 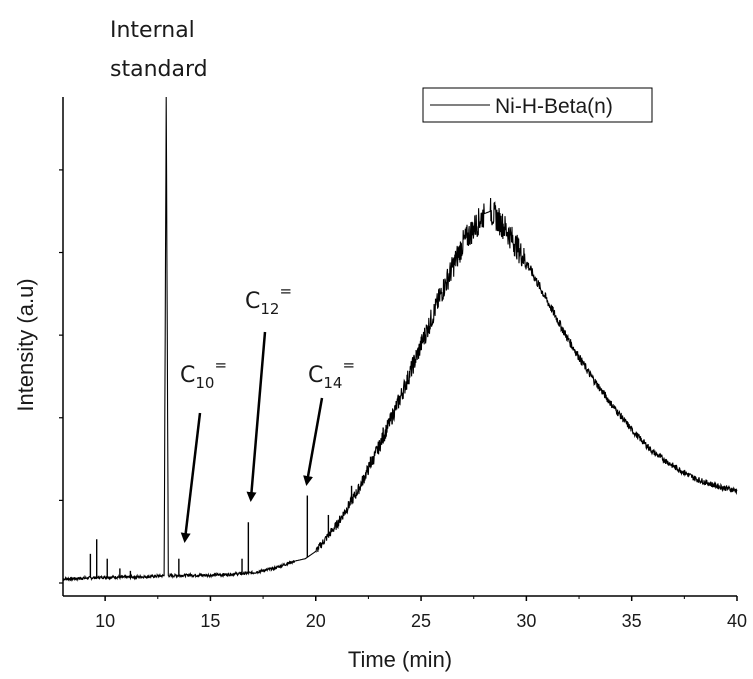 I want to click on x-axis-ticks: 10 15 20 25 30 35 40, so click(x=421, y=613).